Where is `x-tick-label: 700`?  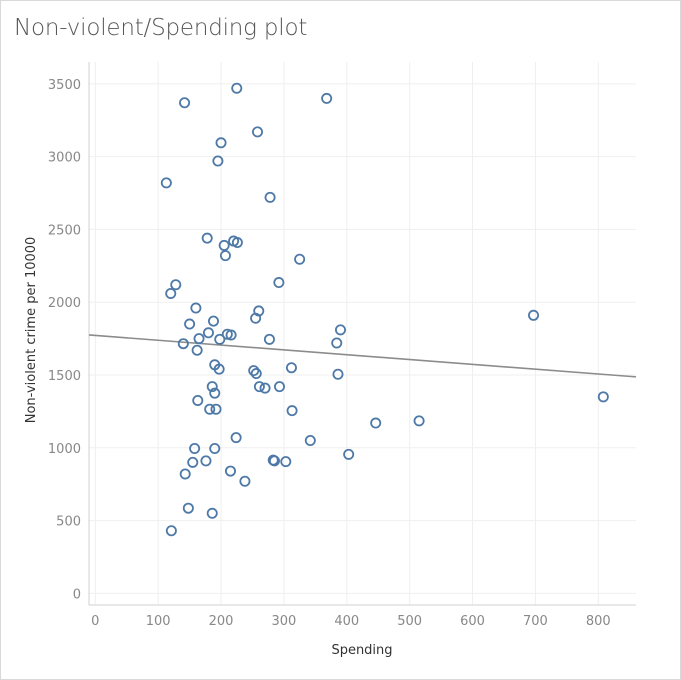
x-tick-label: 700 is located at coordinates (535, 621).